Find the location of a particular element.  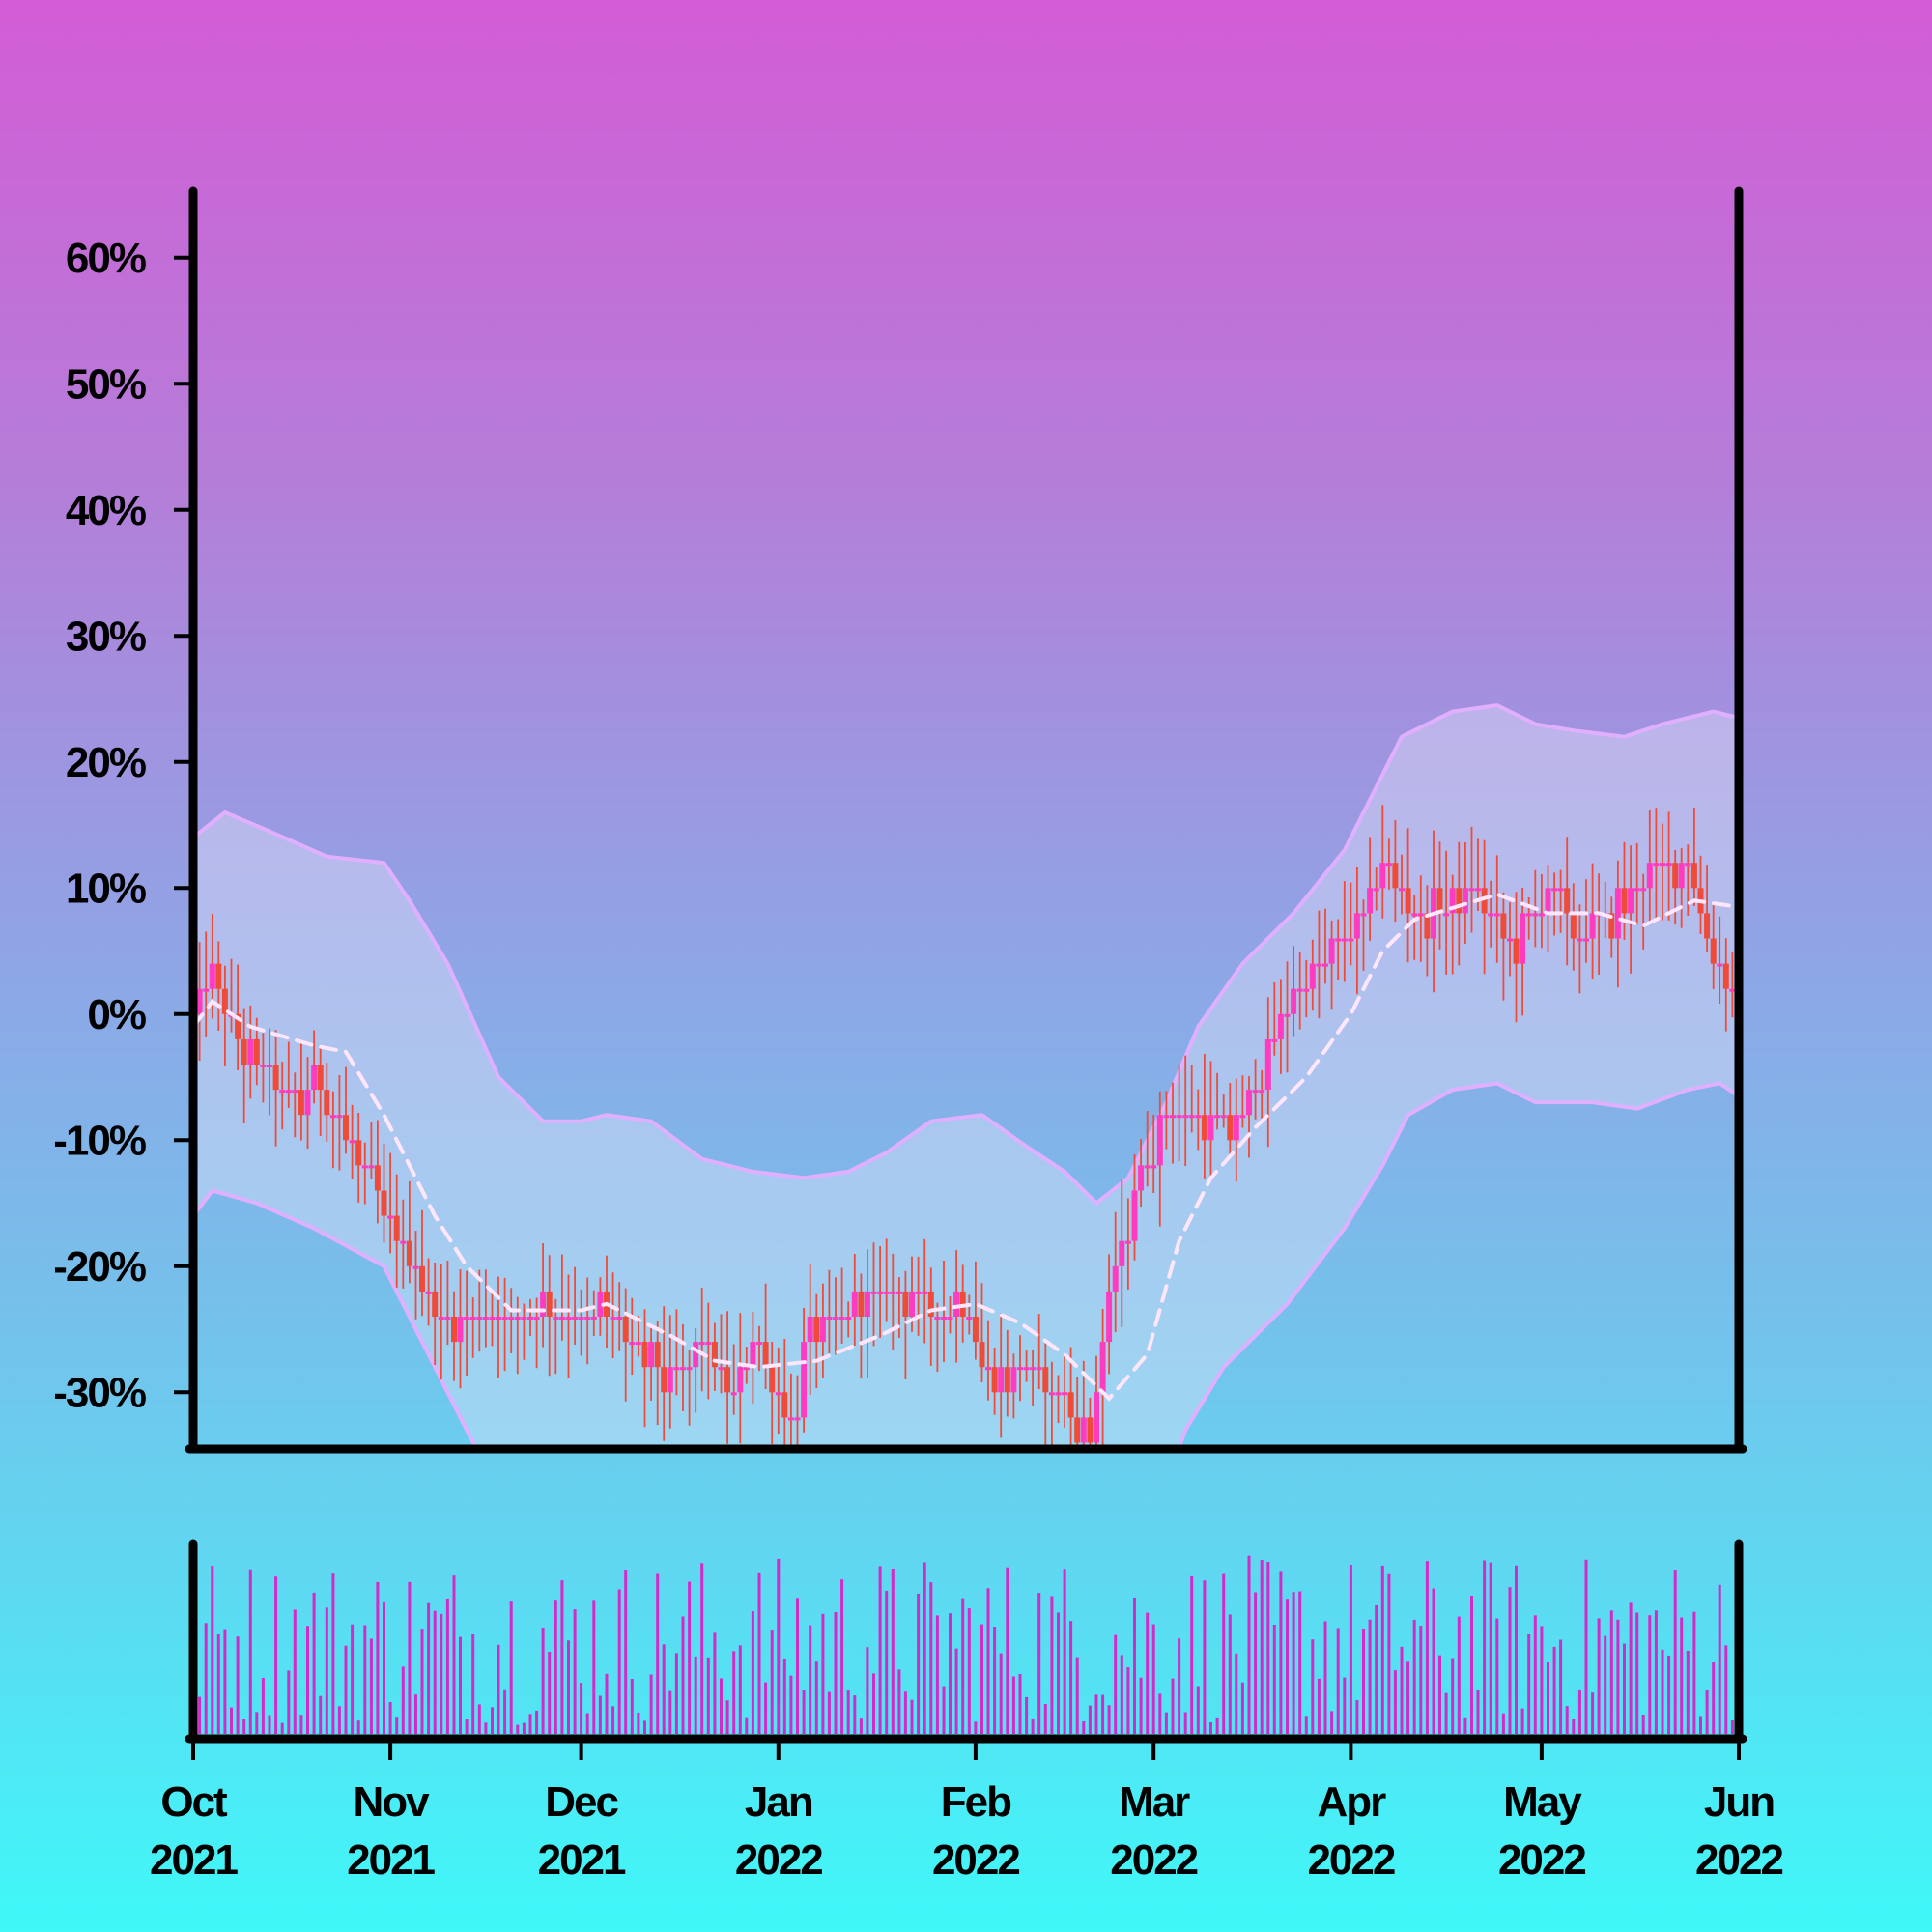

x-tick-label-month: Feb is located at coordinates (976, 1802).